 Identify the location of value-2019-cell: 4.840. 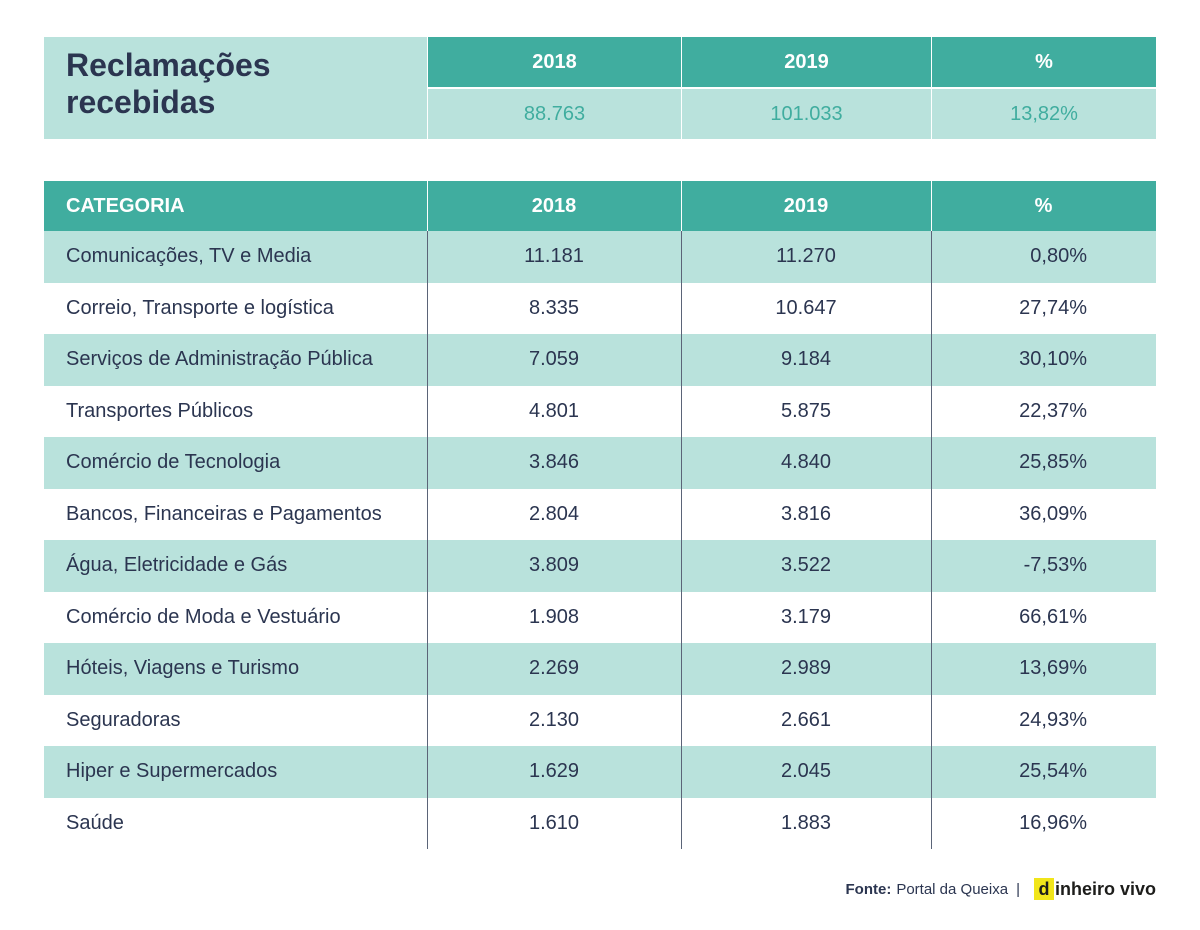
(806, 462).